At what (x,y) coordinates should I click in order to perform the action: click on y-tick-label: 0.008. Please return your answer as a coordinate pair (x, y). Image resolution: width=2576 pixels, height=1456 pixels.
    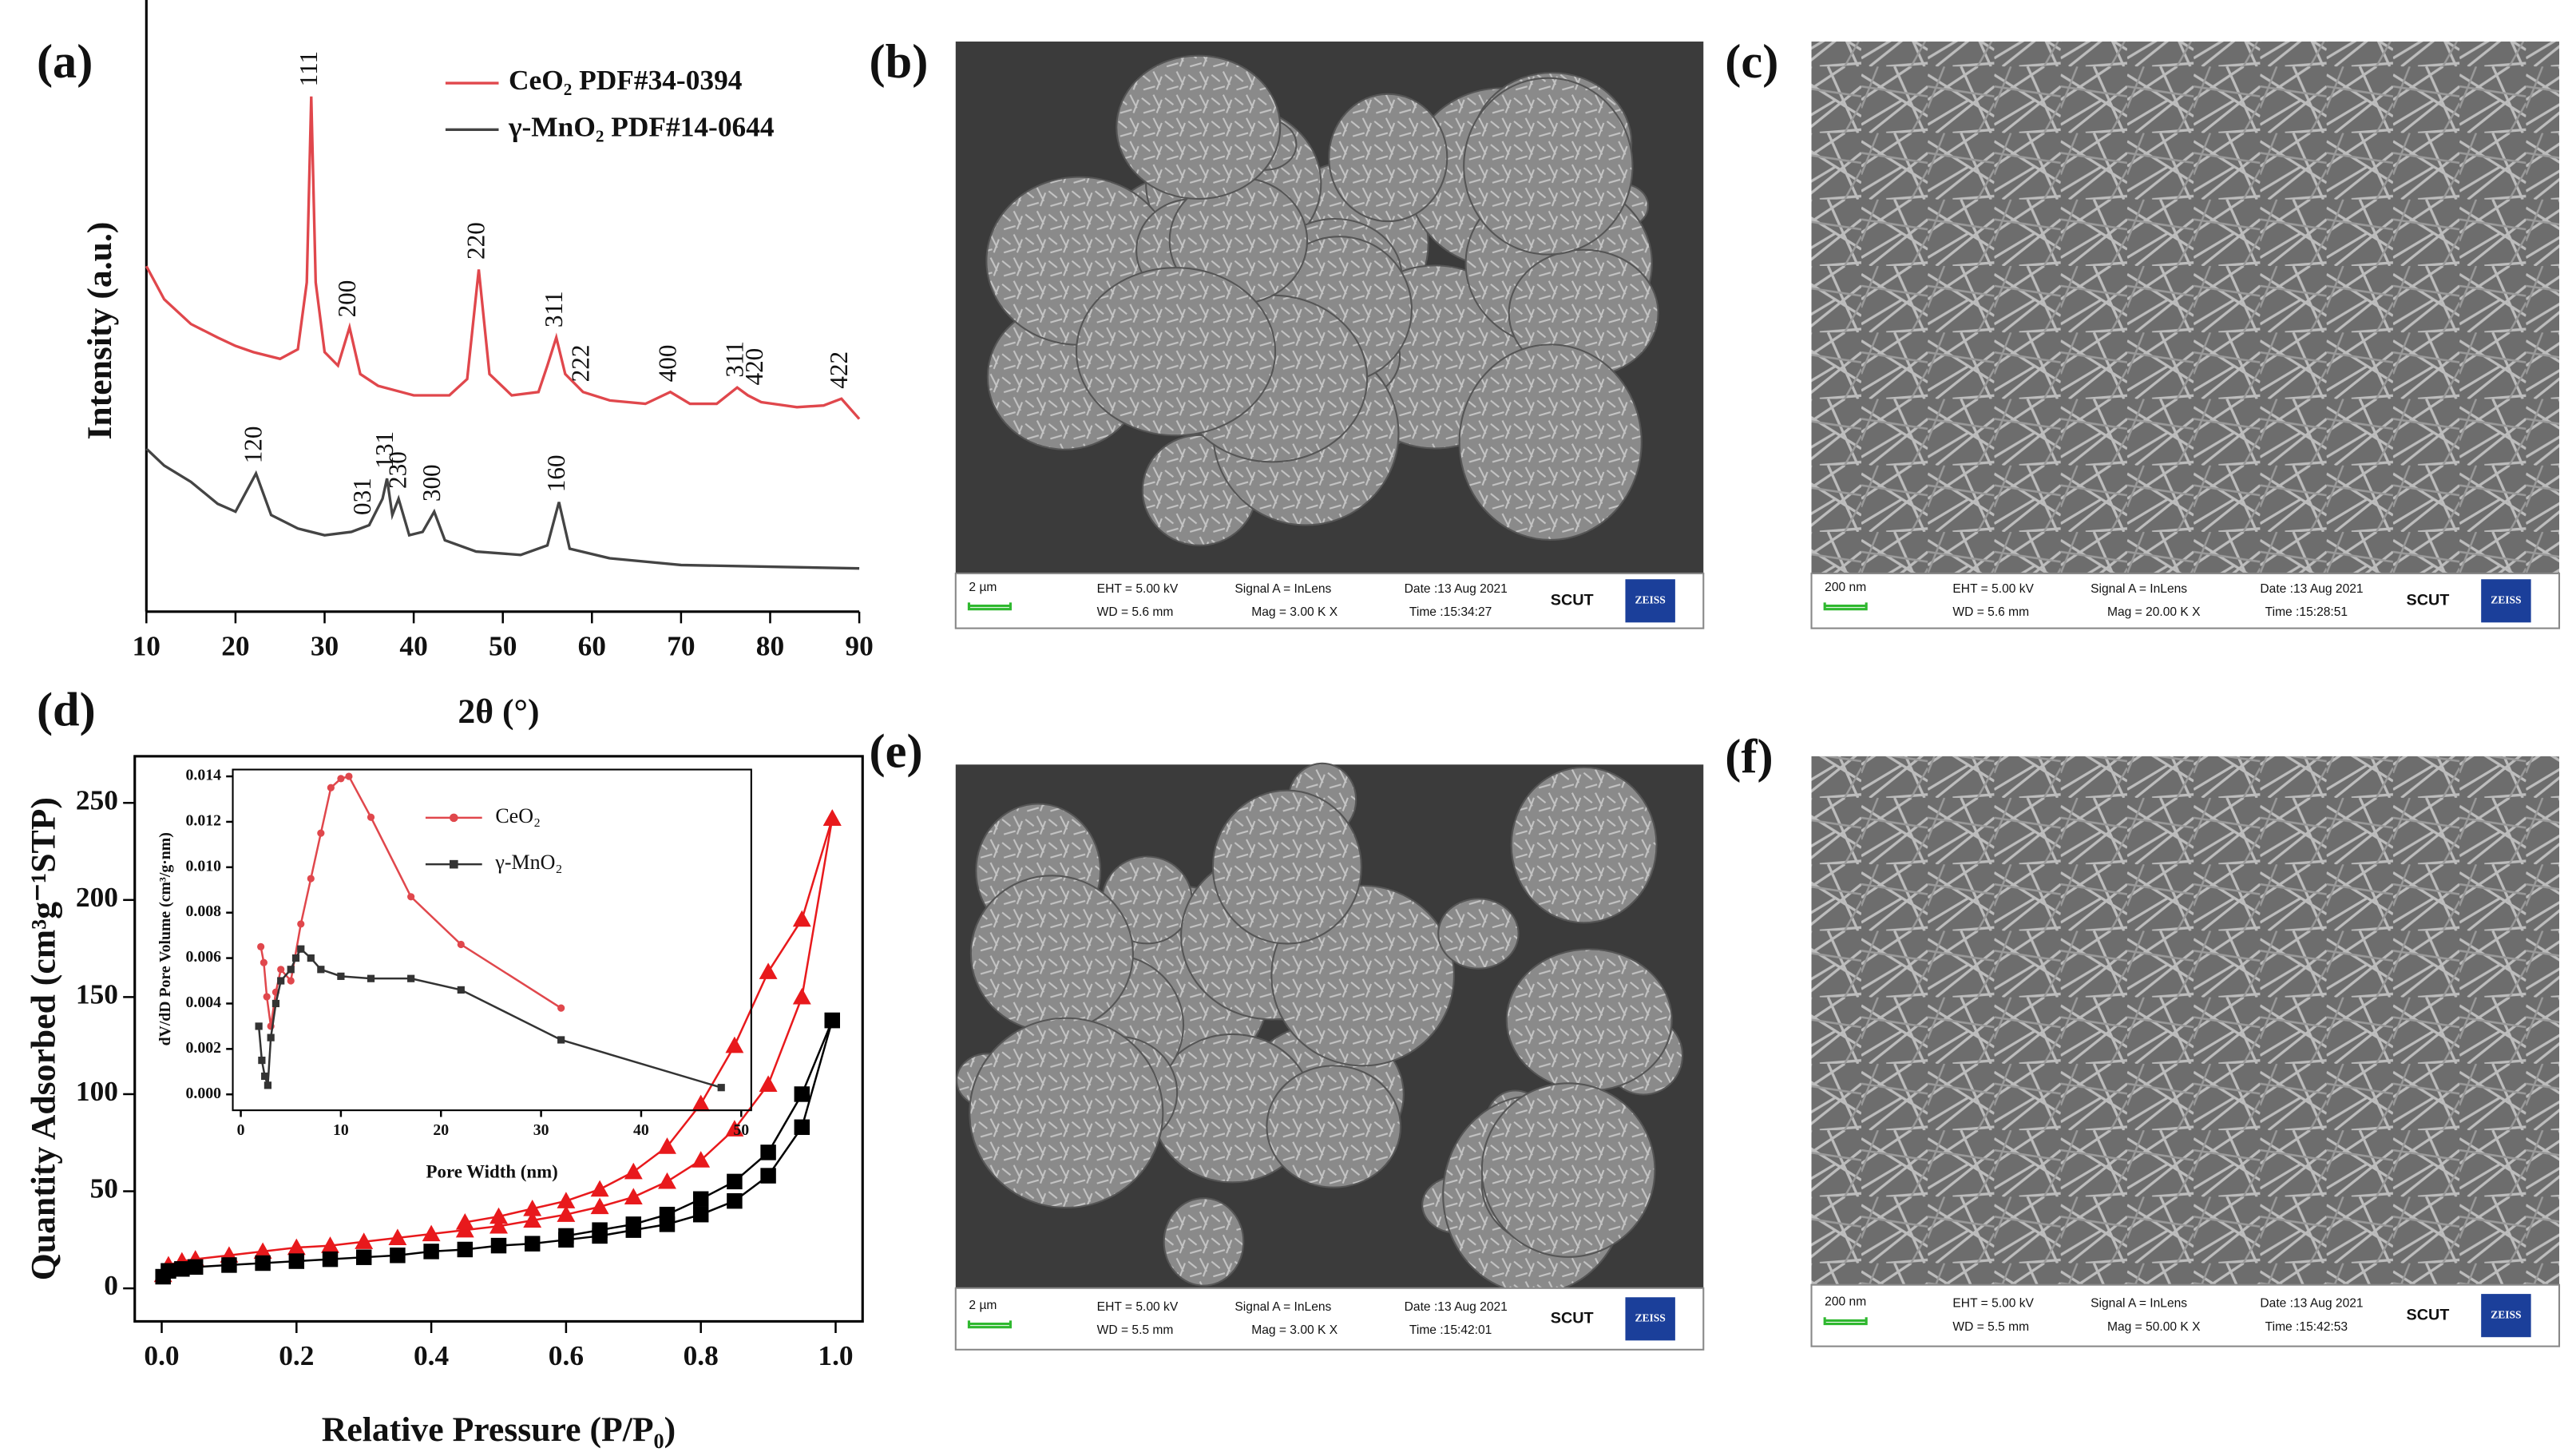
    Looking at the image, I should click on (204, 911).